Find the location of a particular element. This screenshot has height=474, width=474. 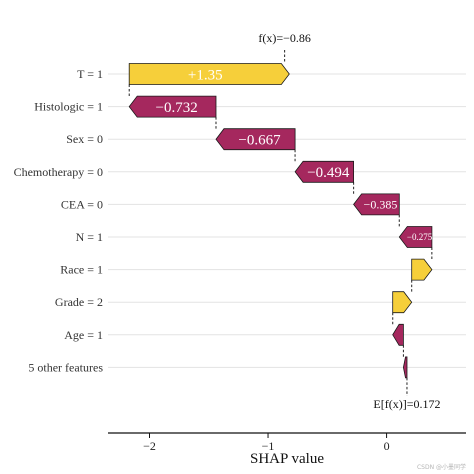

x-tick-label: −1 is located at coordinates (268, 446).